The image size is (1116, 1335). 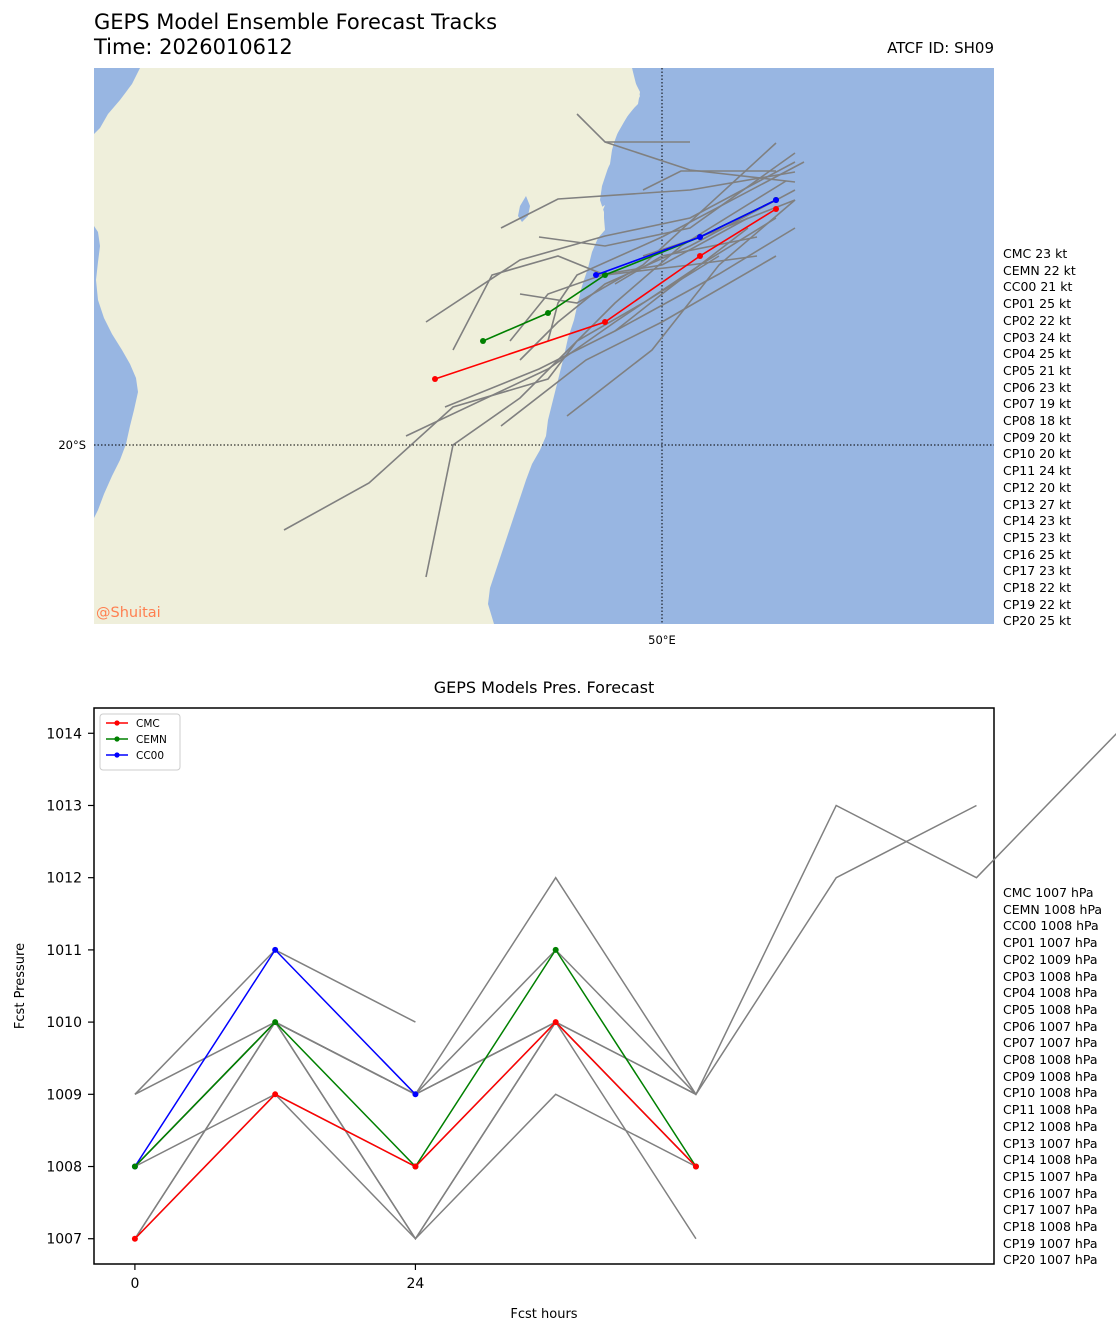 I want to click on pressure-item: CP11 1008 hPa, so click(x=1050, y=1110).